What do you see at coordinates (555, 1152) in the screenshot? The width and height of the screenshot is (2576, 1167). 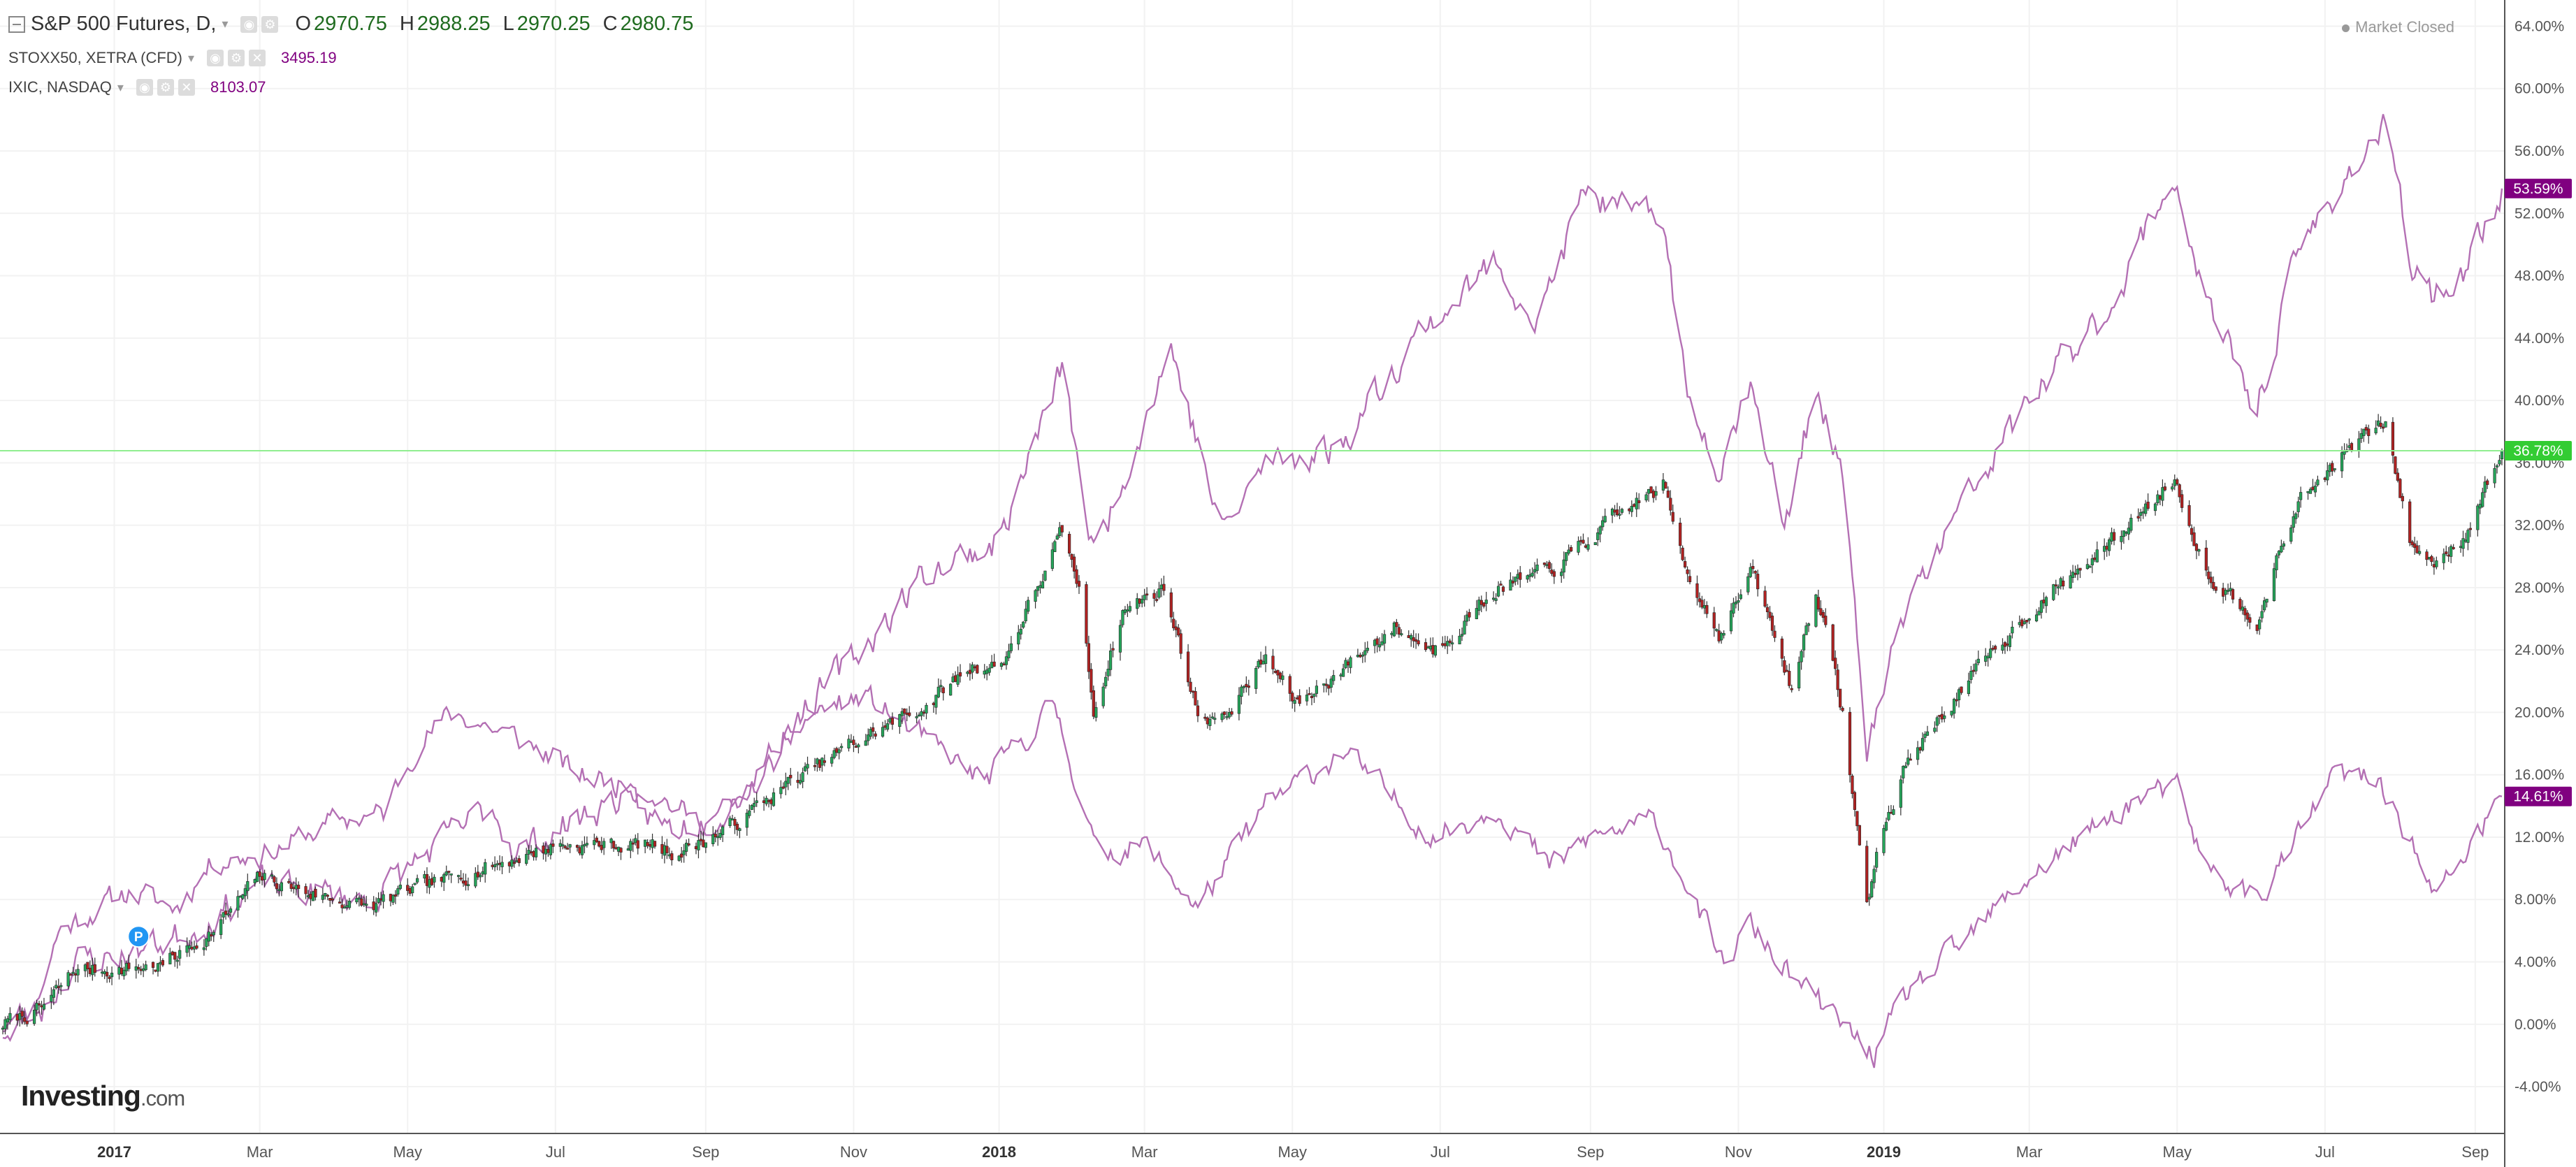 I see `x-tick-label: Jul` at bounding box center [555, 1152].